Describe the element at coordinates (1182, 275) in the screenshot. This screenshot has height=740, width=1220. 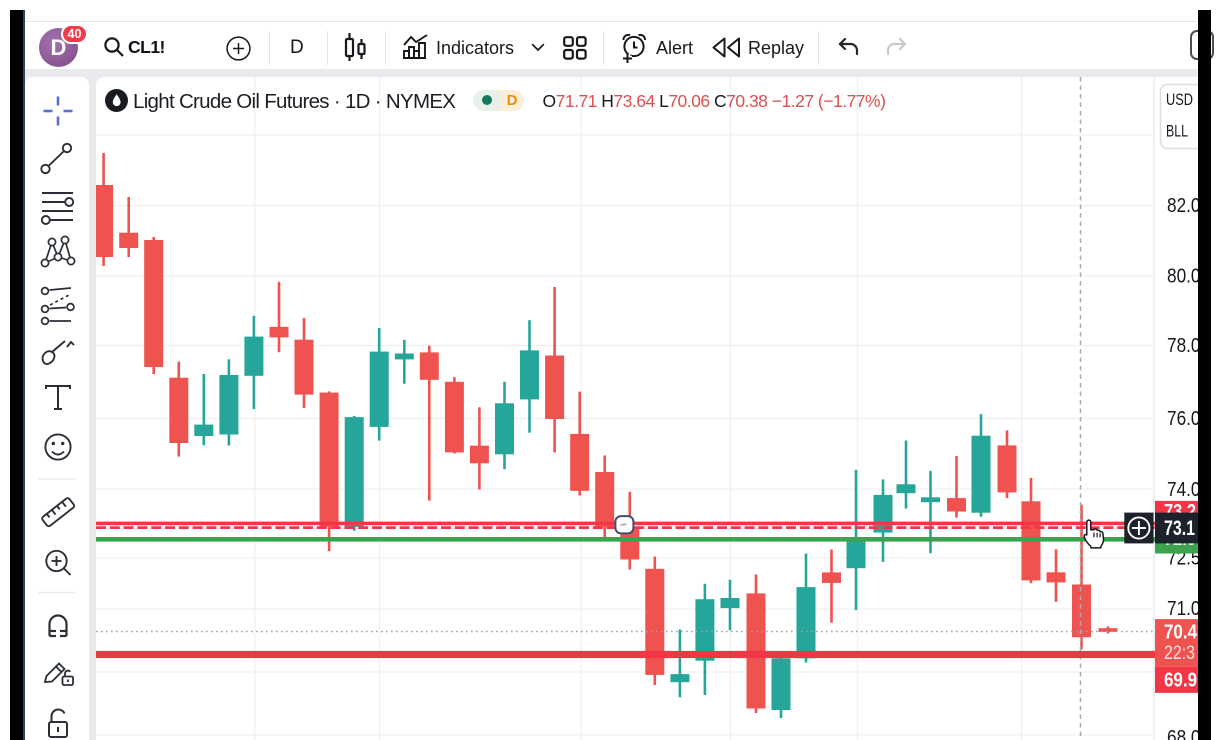
I see `svg-text: 80.0` at that location.